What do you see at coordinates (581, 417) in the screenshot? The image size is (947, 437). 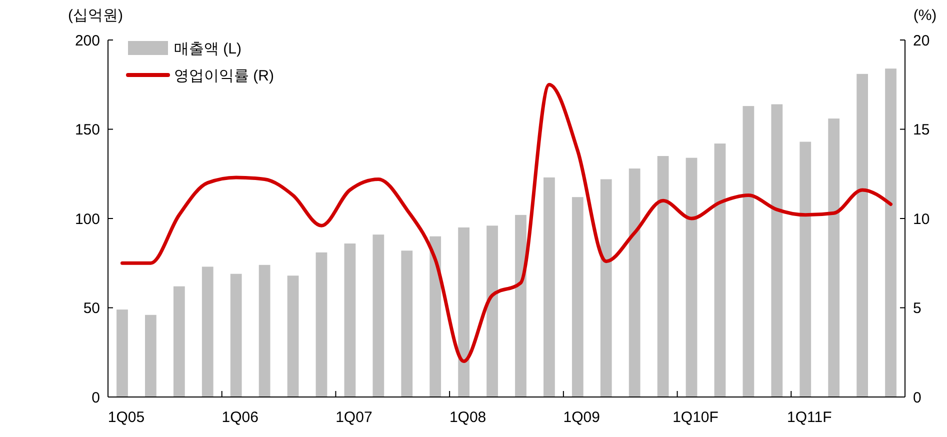 I see `x-tick-label: 1Q09` at bounding box center [581, 417].